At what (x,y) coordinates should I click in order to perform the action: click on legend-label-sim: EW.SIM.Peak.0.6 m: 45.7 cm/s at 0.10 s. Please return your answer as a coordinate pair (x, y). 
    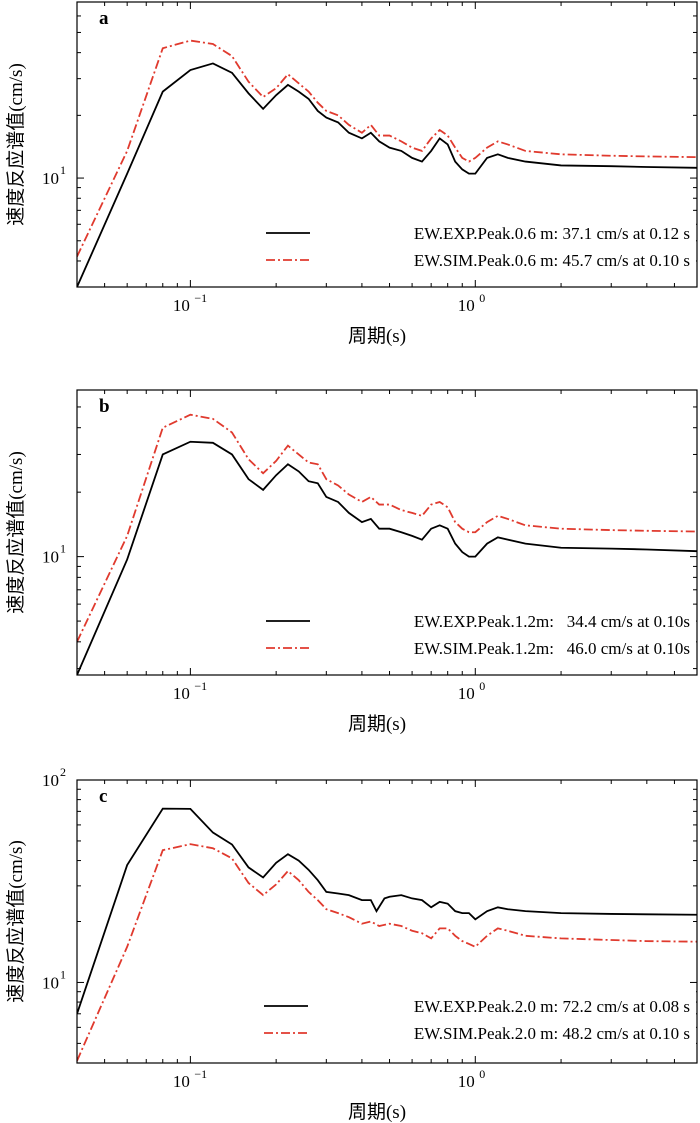
    Looking at the image, I should click on (552, 260).